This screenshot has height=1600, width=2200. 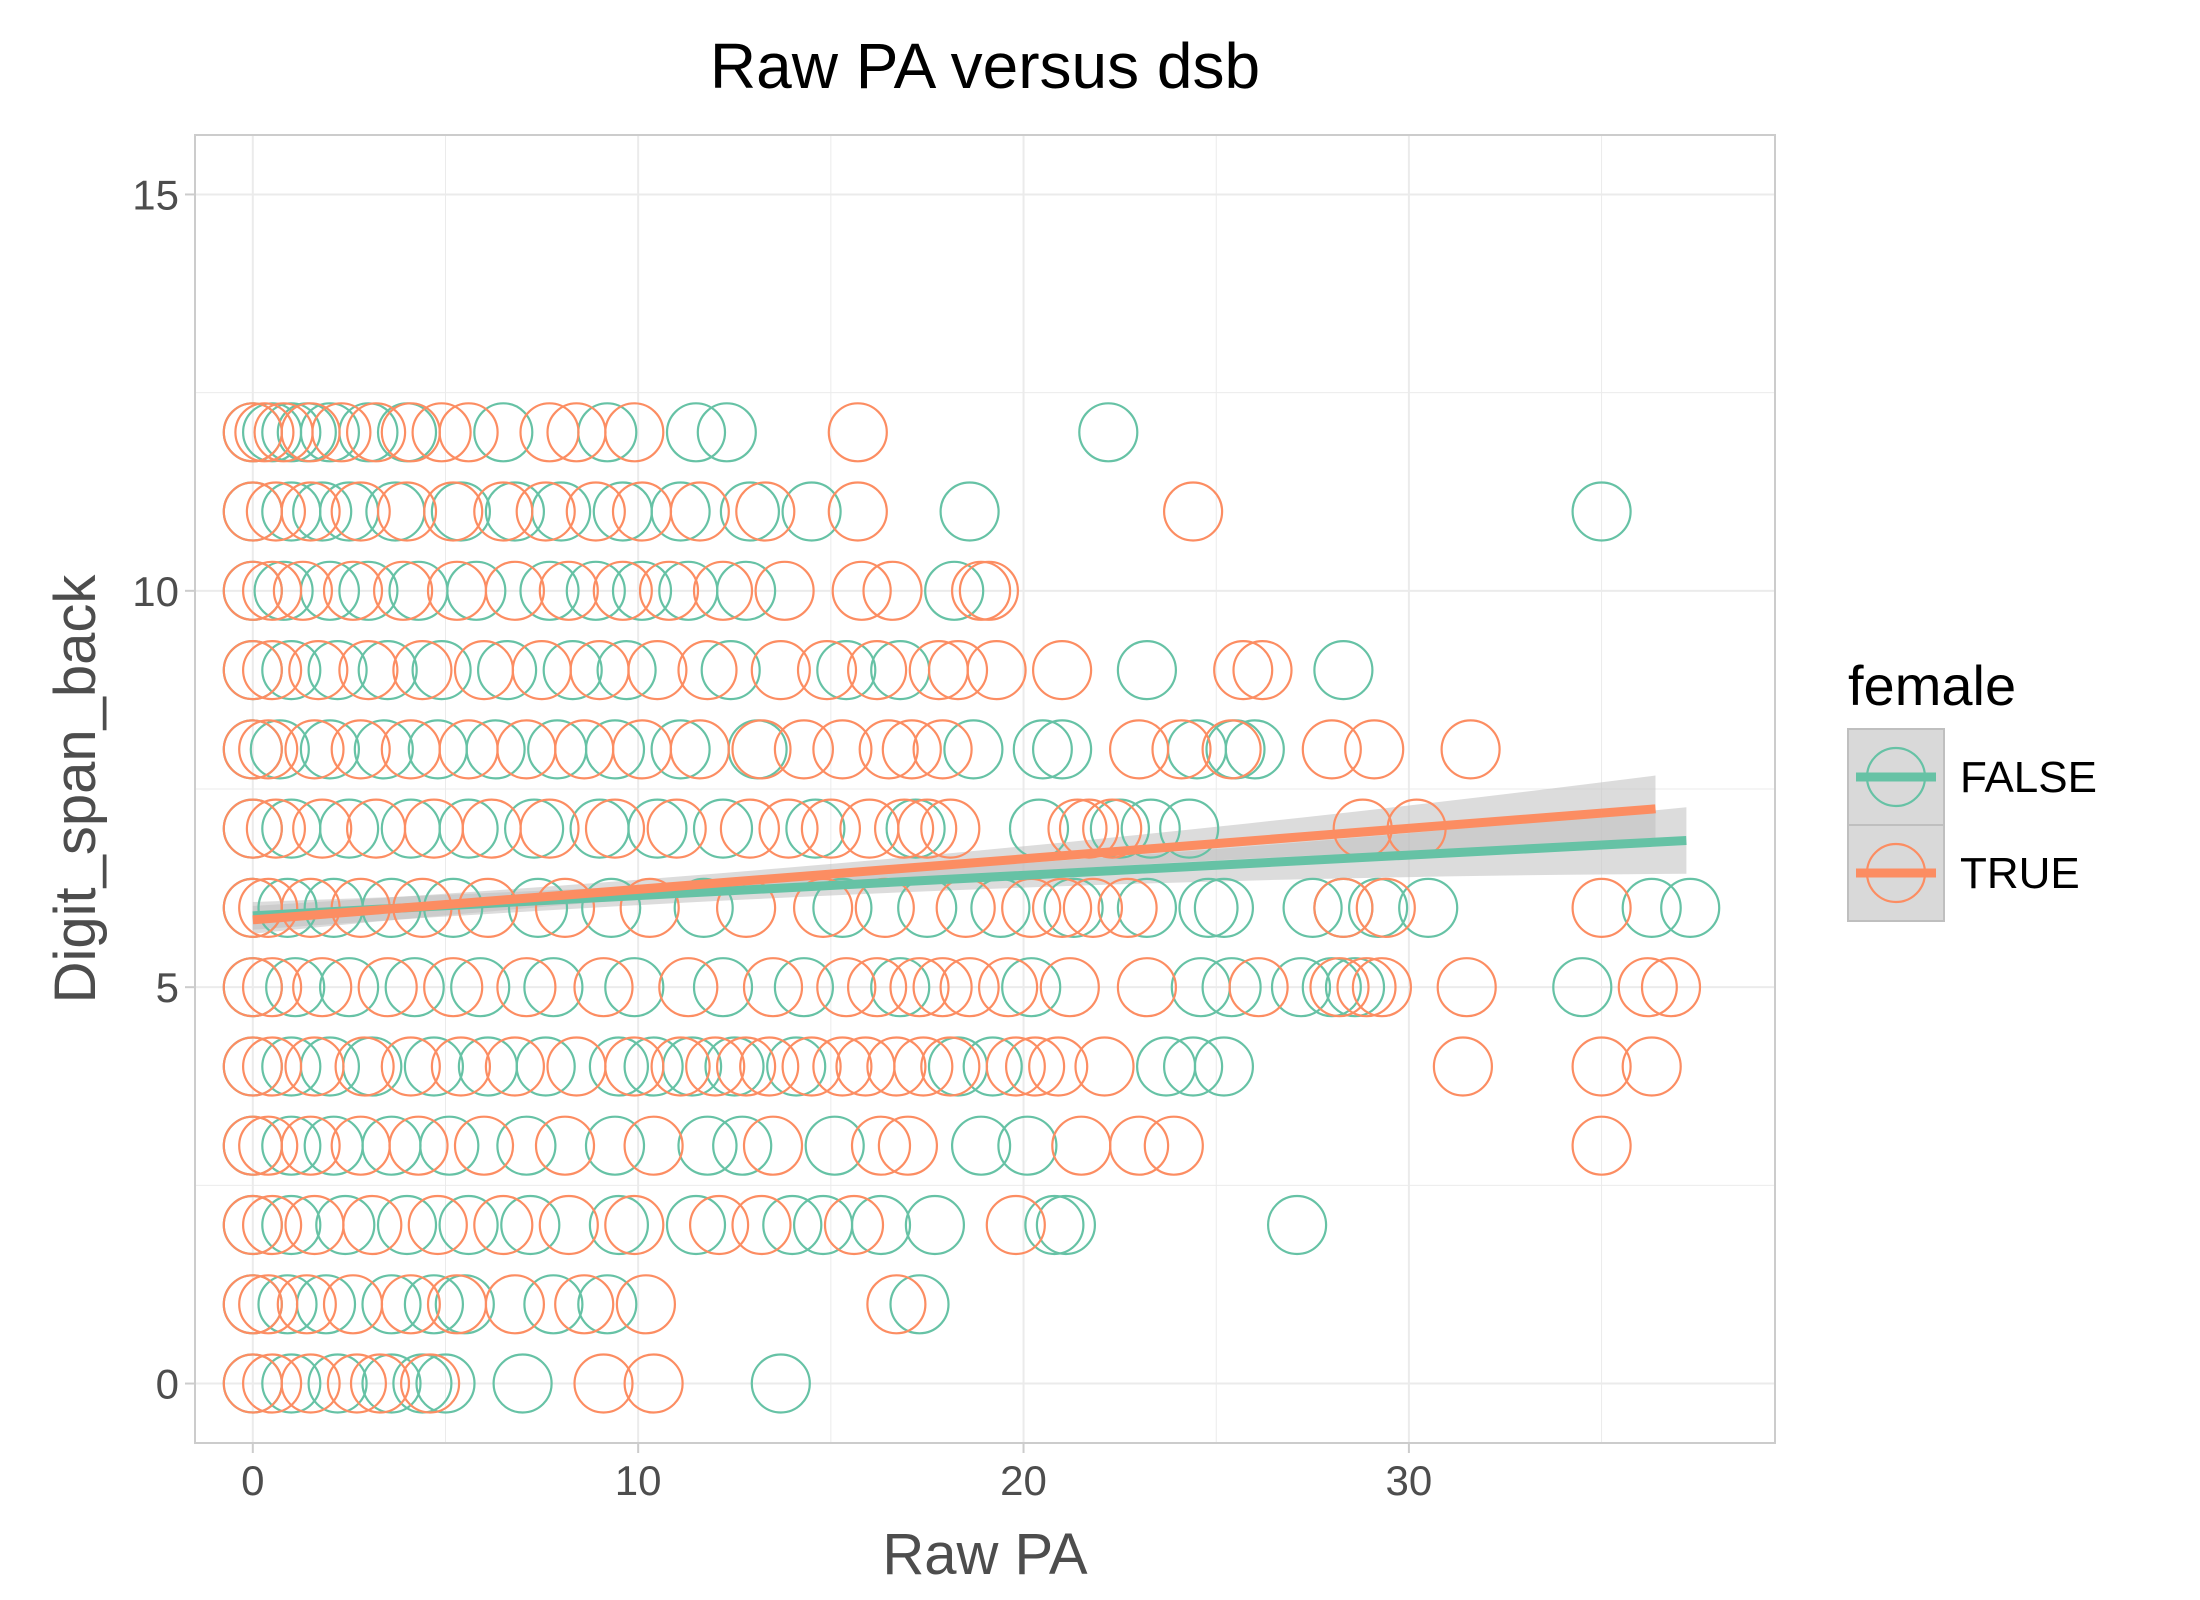 What do you see at coordinates (1972, 825) in the screenshot?
I see `legend-keys: FALSE TRUE` at bounding box center [1972, 825].